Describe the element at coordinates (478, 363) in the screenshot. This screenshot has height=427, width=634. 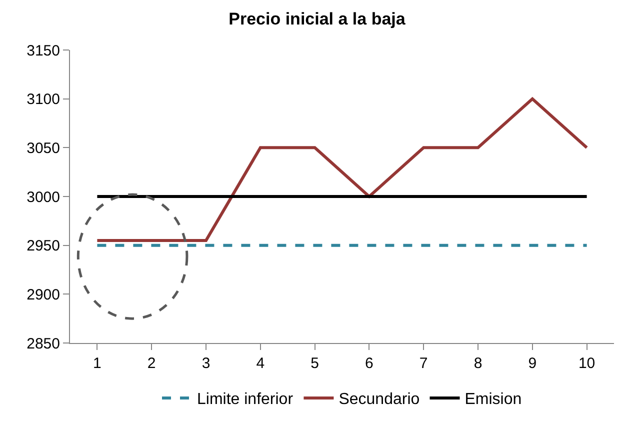
I see `x-tick-label: 8` at that location.